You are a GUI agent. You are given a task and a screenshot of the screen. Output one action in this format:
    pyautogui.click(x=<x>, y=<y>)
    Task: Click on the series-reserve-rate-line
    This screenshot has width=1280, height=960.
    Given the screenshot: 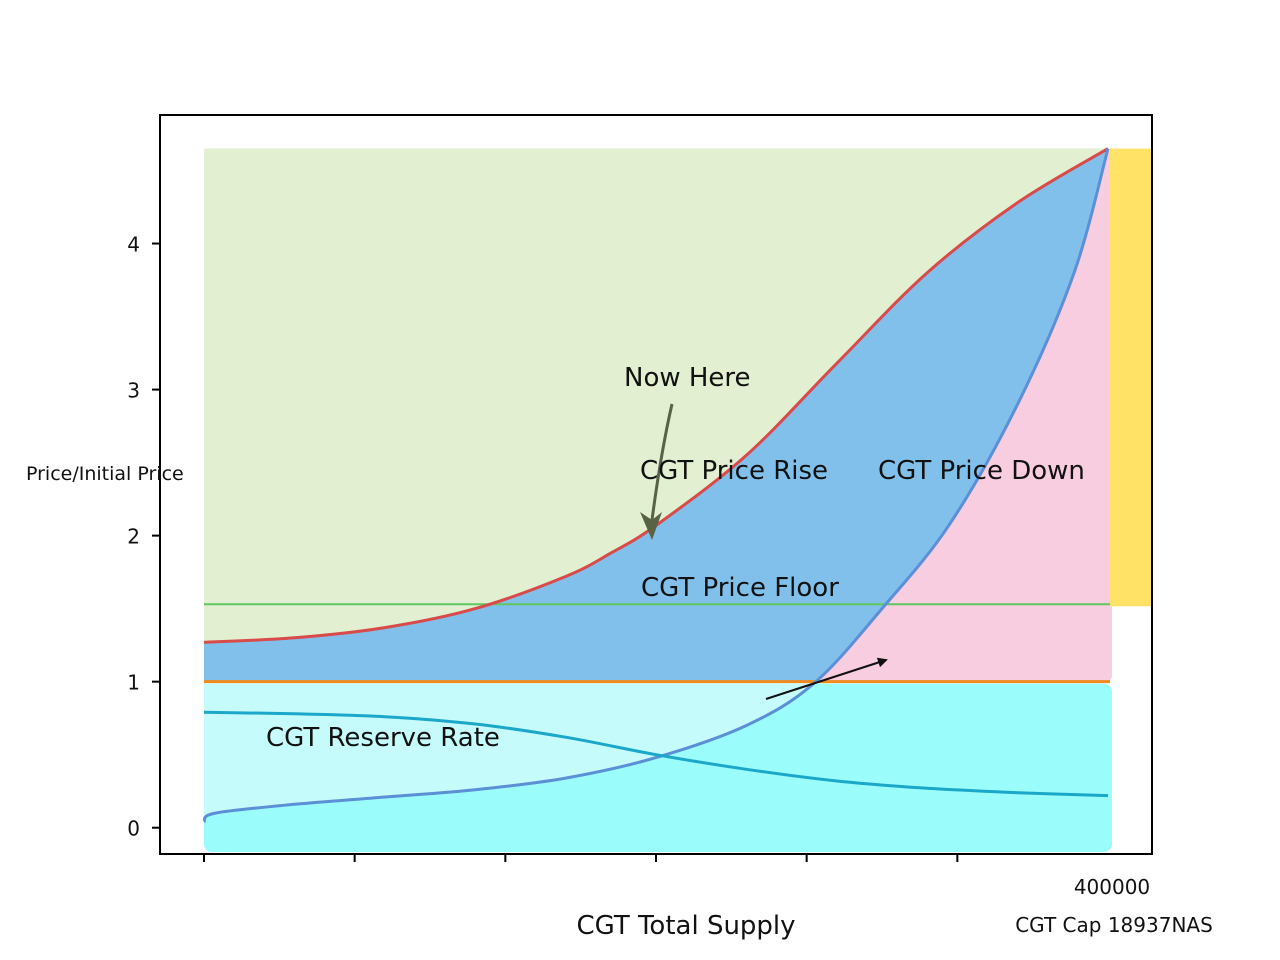 What is the action you would take?
    pyautogui.click(x=656, y=754)
    